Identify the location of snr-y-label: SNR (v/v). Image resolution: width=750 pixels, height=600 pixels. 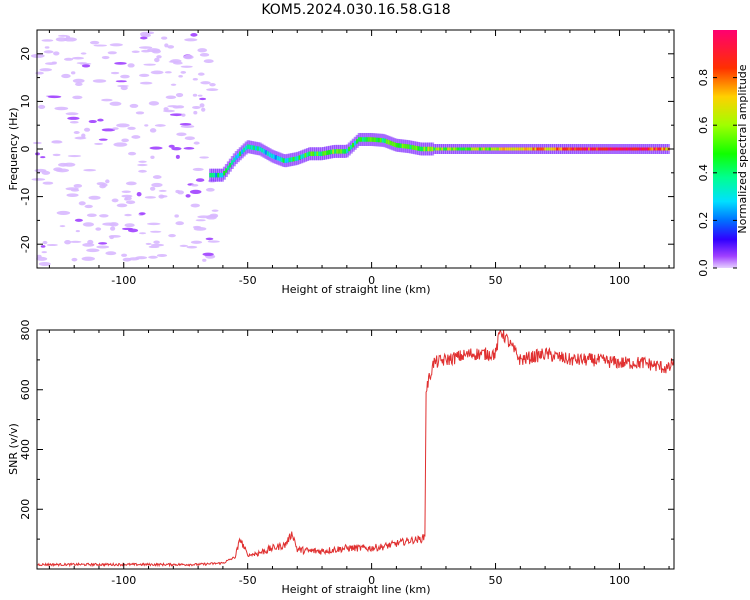
(13, 449).